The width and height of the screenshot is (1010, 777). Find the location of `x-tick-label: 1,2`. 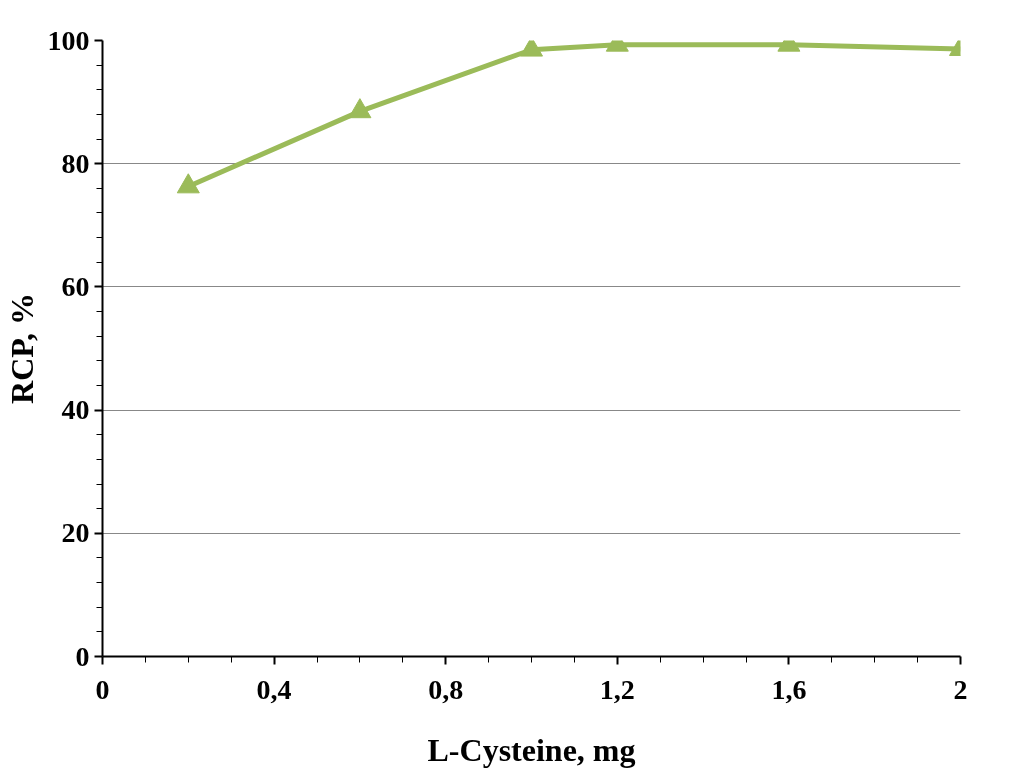

x-tick-label: 1,2 is located at coordinates (617, 689).